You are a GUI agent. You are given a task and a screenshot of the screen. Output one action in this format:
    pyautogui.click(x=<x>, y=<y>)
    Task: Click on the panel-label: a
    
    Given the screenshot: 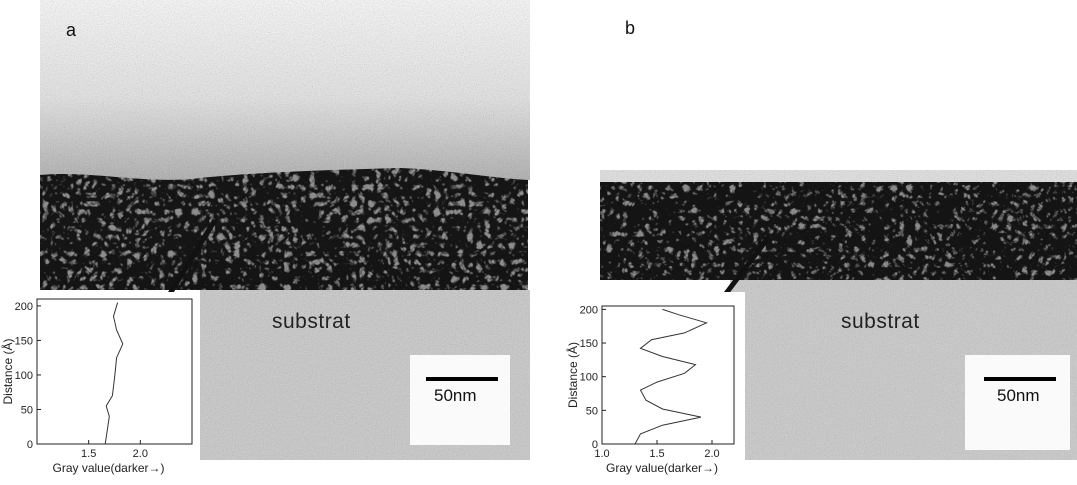 What is the action you would take?
    pyautogui.click(x=71, y=30)
    